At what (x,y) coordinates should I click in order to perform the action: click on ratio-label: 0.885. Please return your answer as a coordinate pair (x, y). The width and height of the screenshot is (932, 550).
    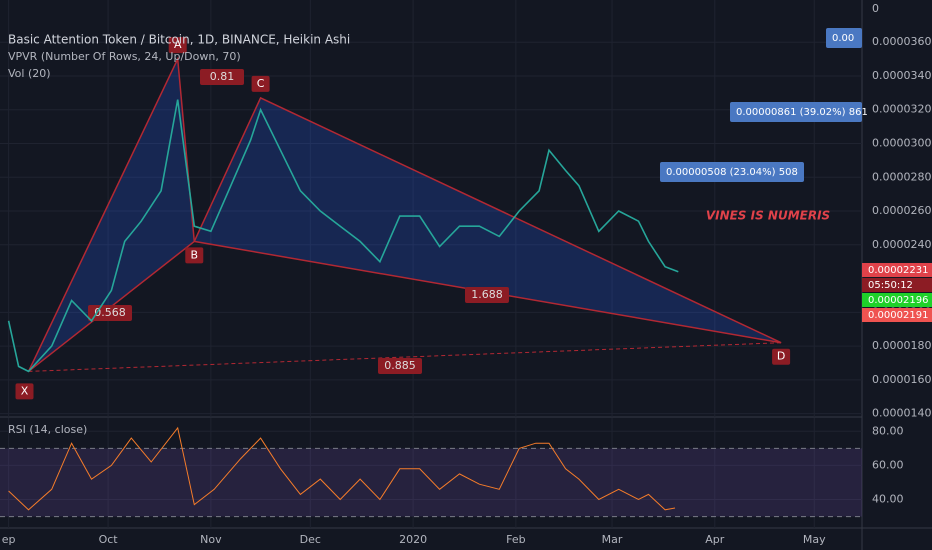
    Looking at the image, I should click on (400, 365).